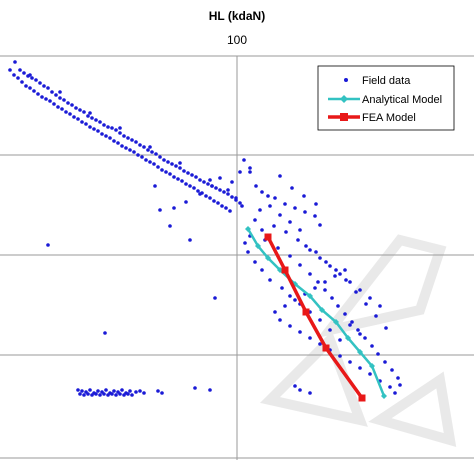 The width and height of the screenshot is (474, 474). What do you see at coordinates (237, 40) in the screenshot?
I see `x-tick-label: 100` at bounding box center [237, 40].